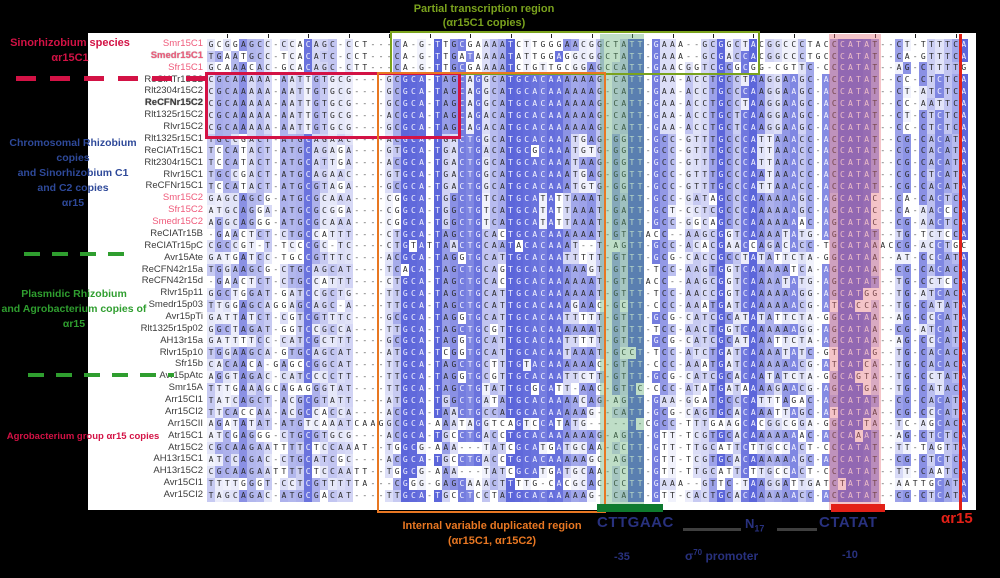 The width and height of the screenshot is (1000, 578). I want to click on sequence-label: ReCFNr15C1, so click(174, 186).